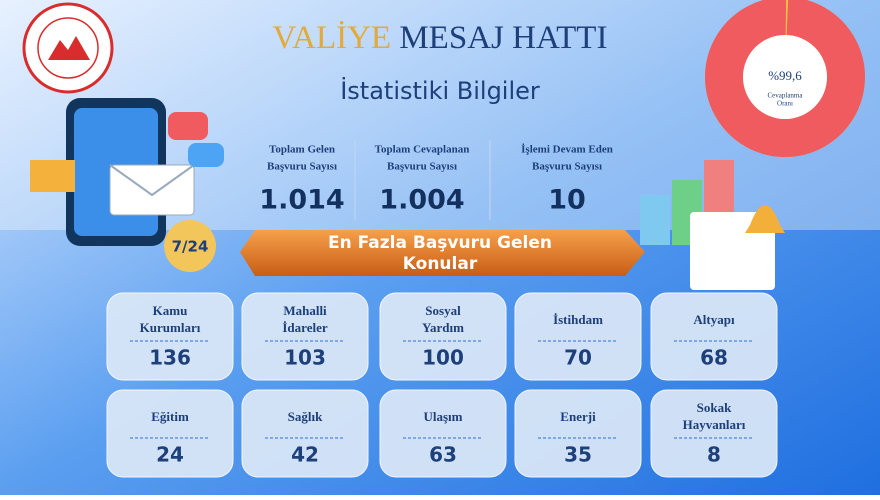 The width and height of the screenshot is (880, 500). Describe the element at coordinates (567, 200) in the screenshot. I see `stat-value: 10` at that location.